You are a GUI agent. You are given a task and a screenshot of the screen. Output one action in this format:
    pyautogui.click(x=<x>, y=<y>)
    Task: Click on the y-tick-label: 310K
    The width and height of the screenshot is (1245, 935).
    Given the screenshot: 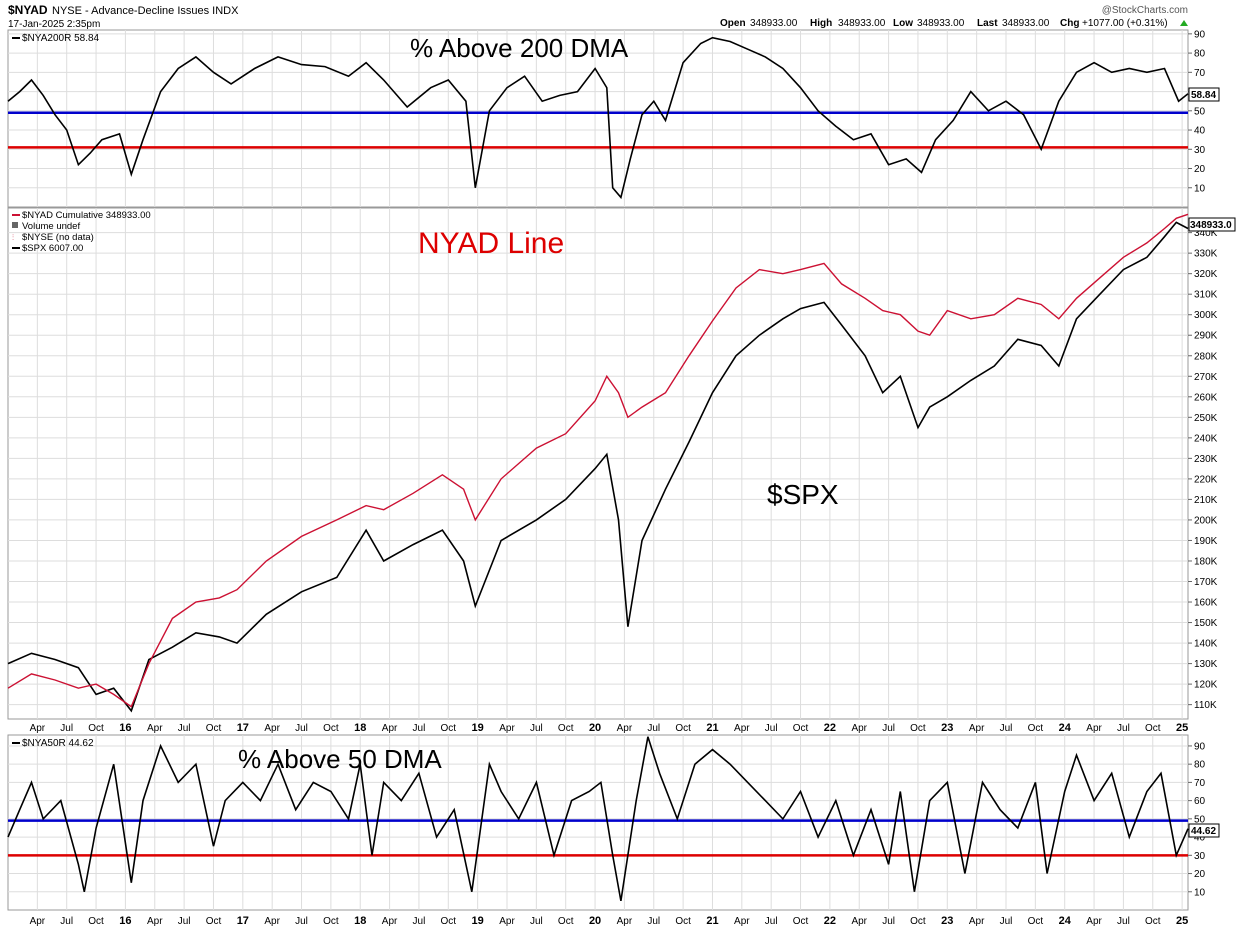 What is the action you would take?
    pyautogui.click(x=1206, y=295)
    